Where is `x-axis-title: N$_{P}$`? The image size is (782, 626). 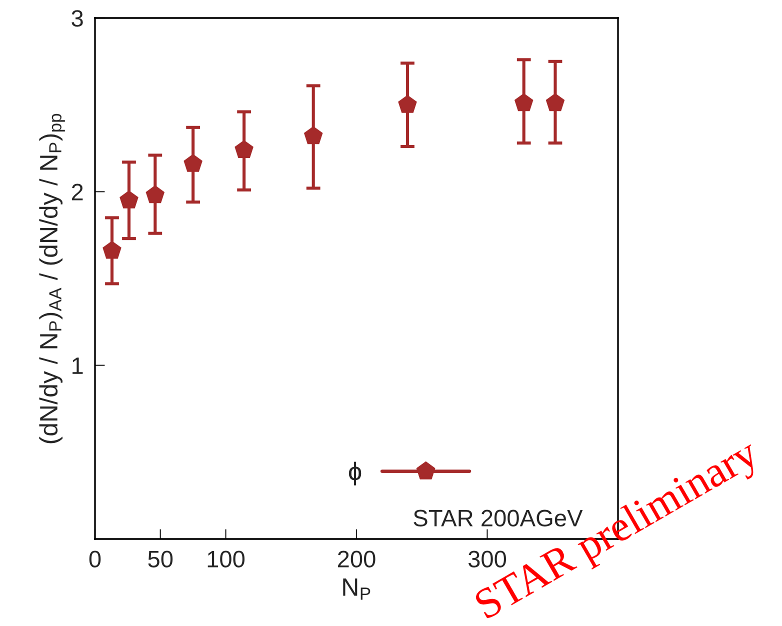 x-axis-title: N$_{P}$ is located at coordinates (356, 589).